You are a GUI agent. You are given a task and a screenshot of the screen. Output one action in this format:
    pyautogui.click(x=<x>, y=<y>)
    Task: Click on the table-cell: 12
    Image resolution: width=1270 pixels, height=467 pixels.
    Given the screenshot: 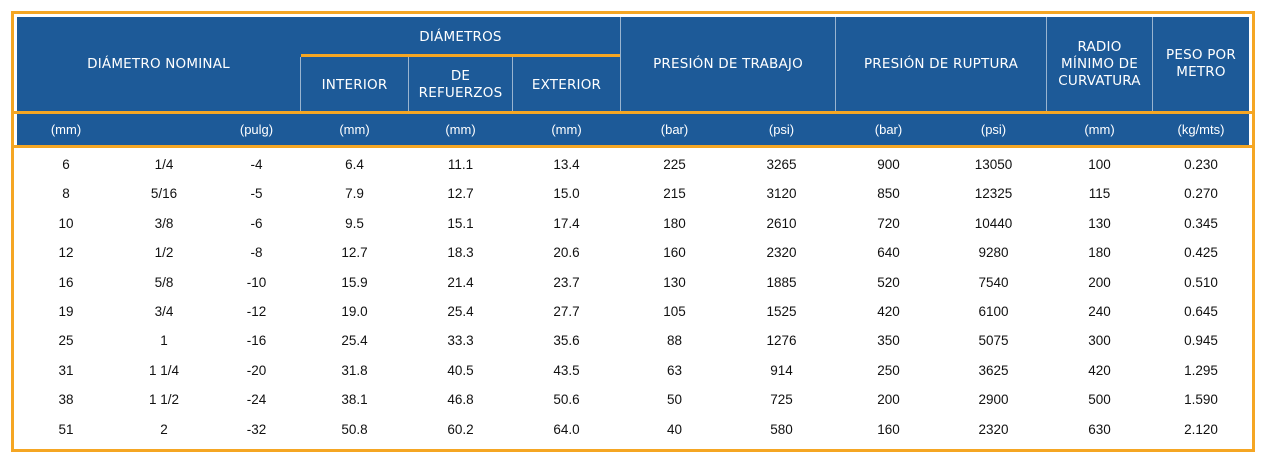 What is the action you would take?
    pyautogui.click(x=66, y=253)
    